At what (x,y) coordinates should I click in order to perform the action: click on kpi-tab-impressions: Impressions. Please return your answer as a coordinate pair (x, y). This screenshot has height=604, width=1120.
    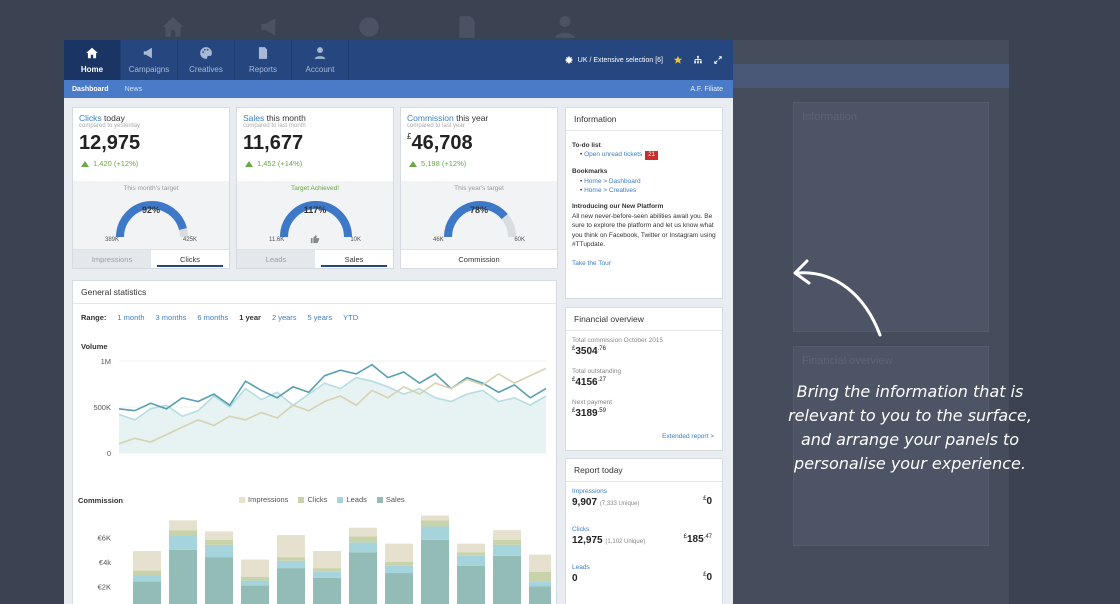
    Looking at the image, I should click on (112, 258).